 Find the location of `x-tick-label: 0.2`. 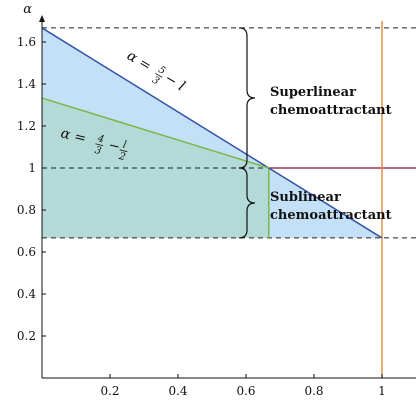

x-tick-label: 0.2 is located at coordinates (109, 391).